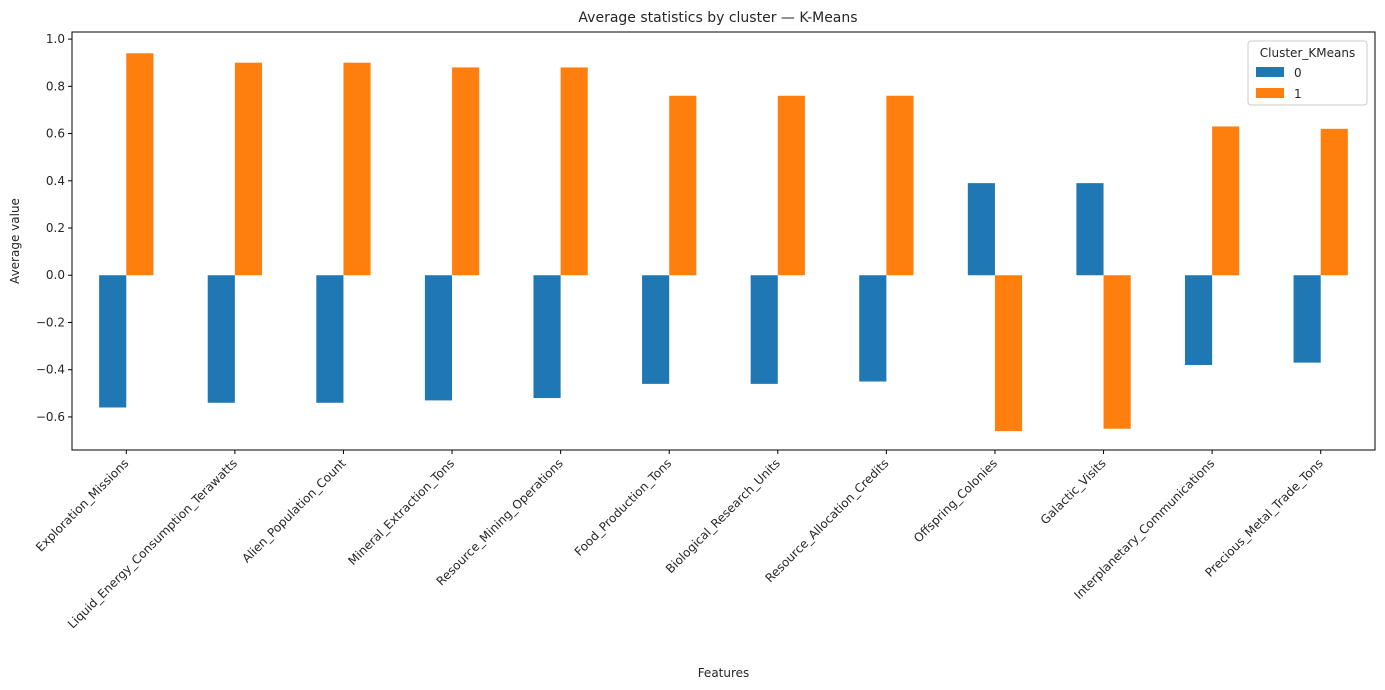 Image resolution: width=1385 pixels, height=690 pixels. Describe the element at coordinates (1008, 353) in the screenshot. I see `bar-cluster-1-Offspring_Colonies` at that location.